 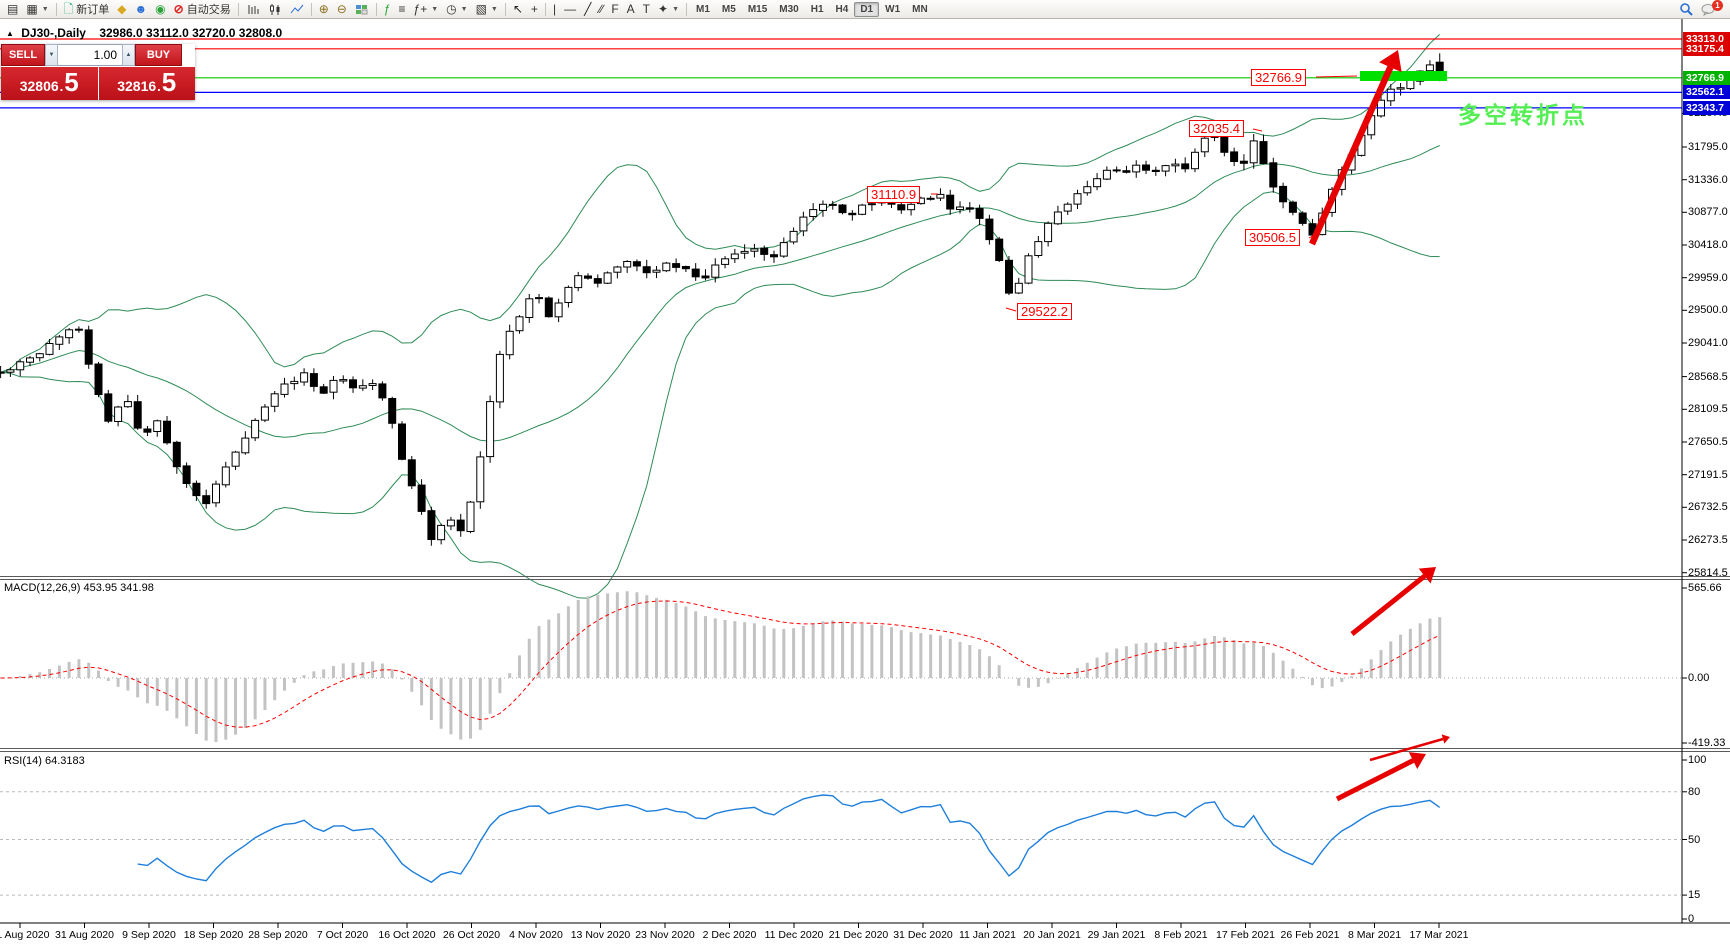 I want to click on chart-price-annotation: 31110.9, so click(x=894, y=194).